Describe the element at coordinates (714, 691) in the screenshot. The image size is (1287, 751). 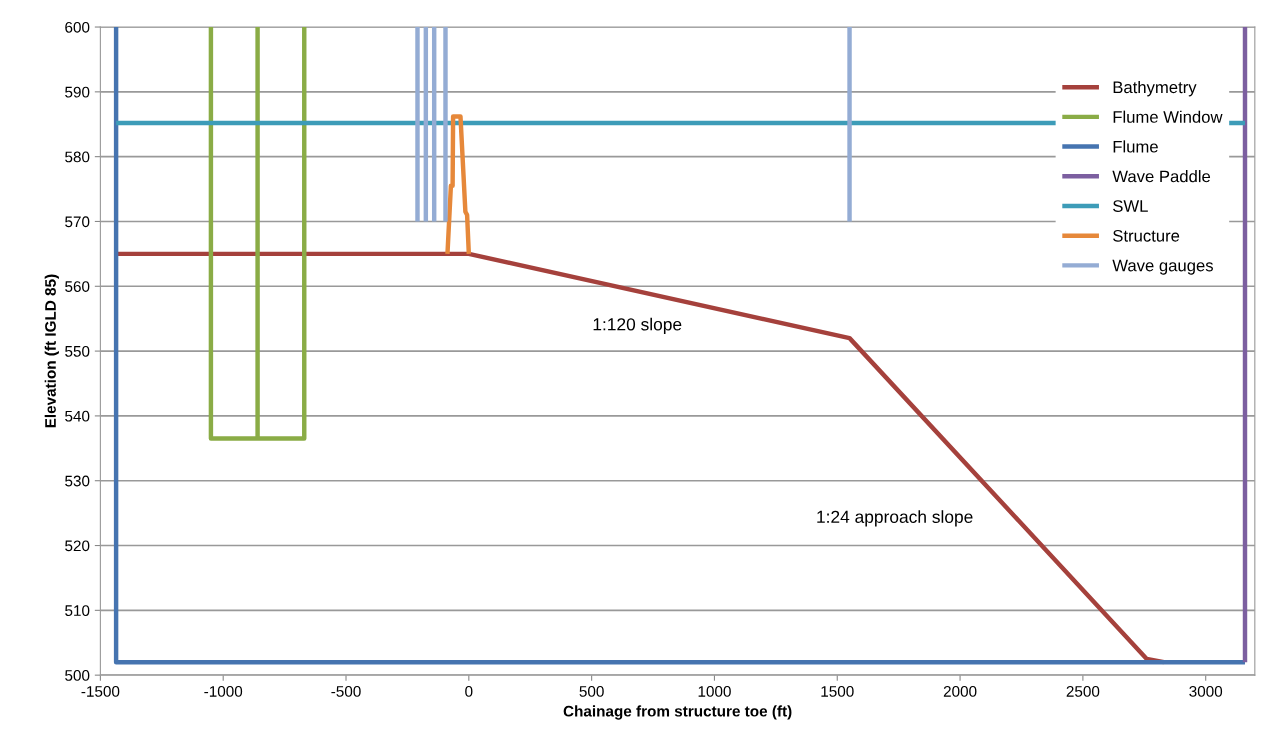
I see `x-tick-label: 1000` at that location.